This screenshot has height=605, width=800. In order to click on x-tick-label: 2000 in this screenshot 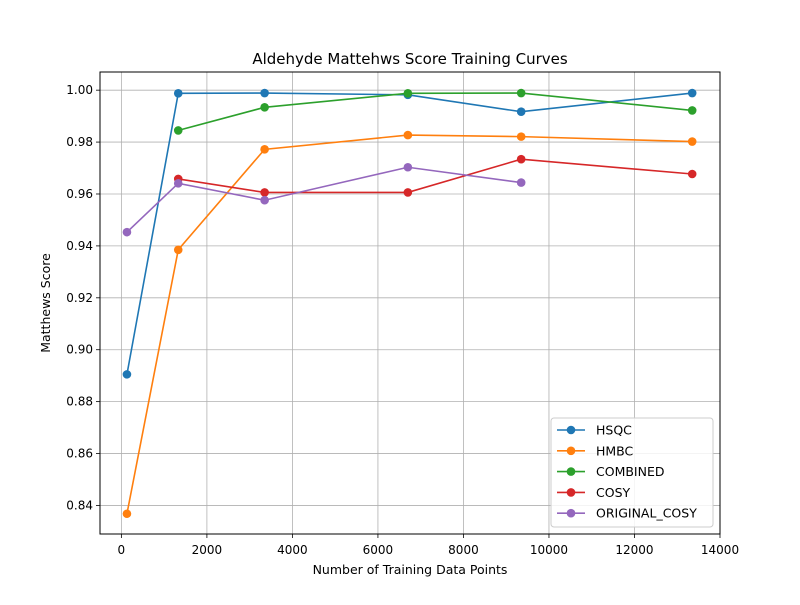, I will do `click(207, 550)`.